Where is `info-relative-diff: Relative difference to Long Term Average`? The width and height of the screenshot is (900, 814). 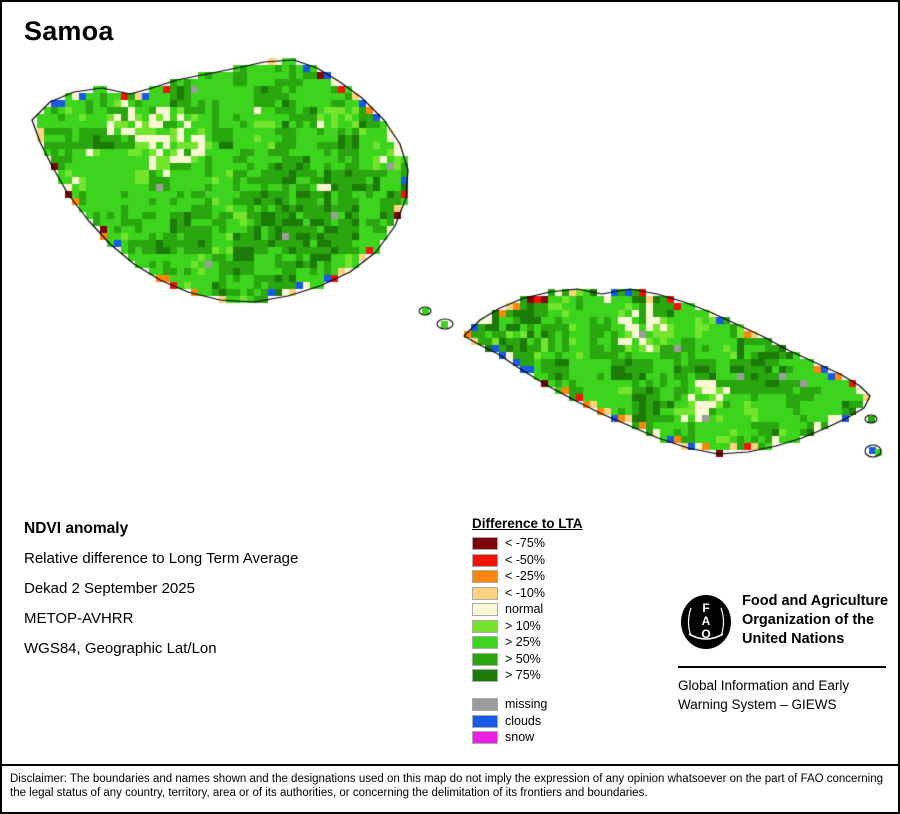 info-relative-diff: Relative difference to Long Term Average is located at coordinates (161, 558).